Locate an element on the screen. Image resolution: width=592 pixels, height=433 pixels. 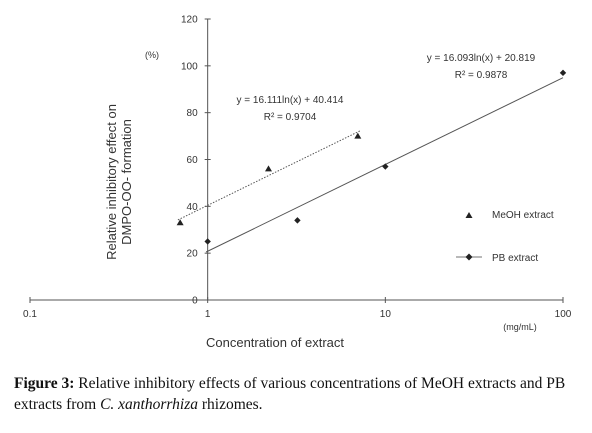
legend-label-meoh: MeOH extract is located at coordinates (523, 215).